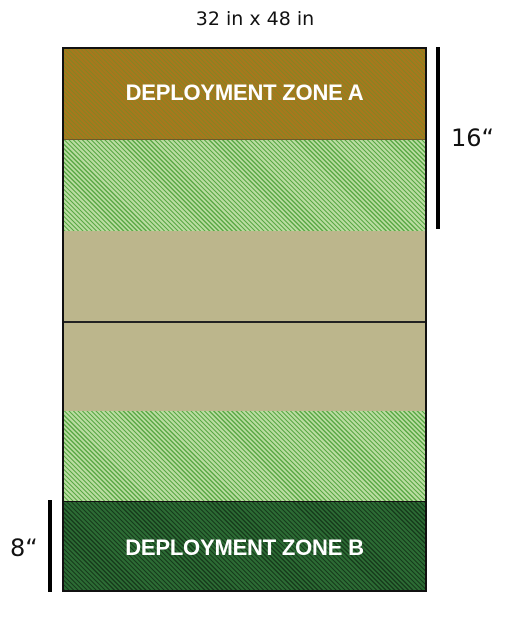  I want to click on deployment-zone-b: DEPLOYMENT ZONE B, so click(244, 545).